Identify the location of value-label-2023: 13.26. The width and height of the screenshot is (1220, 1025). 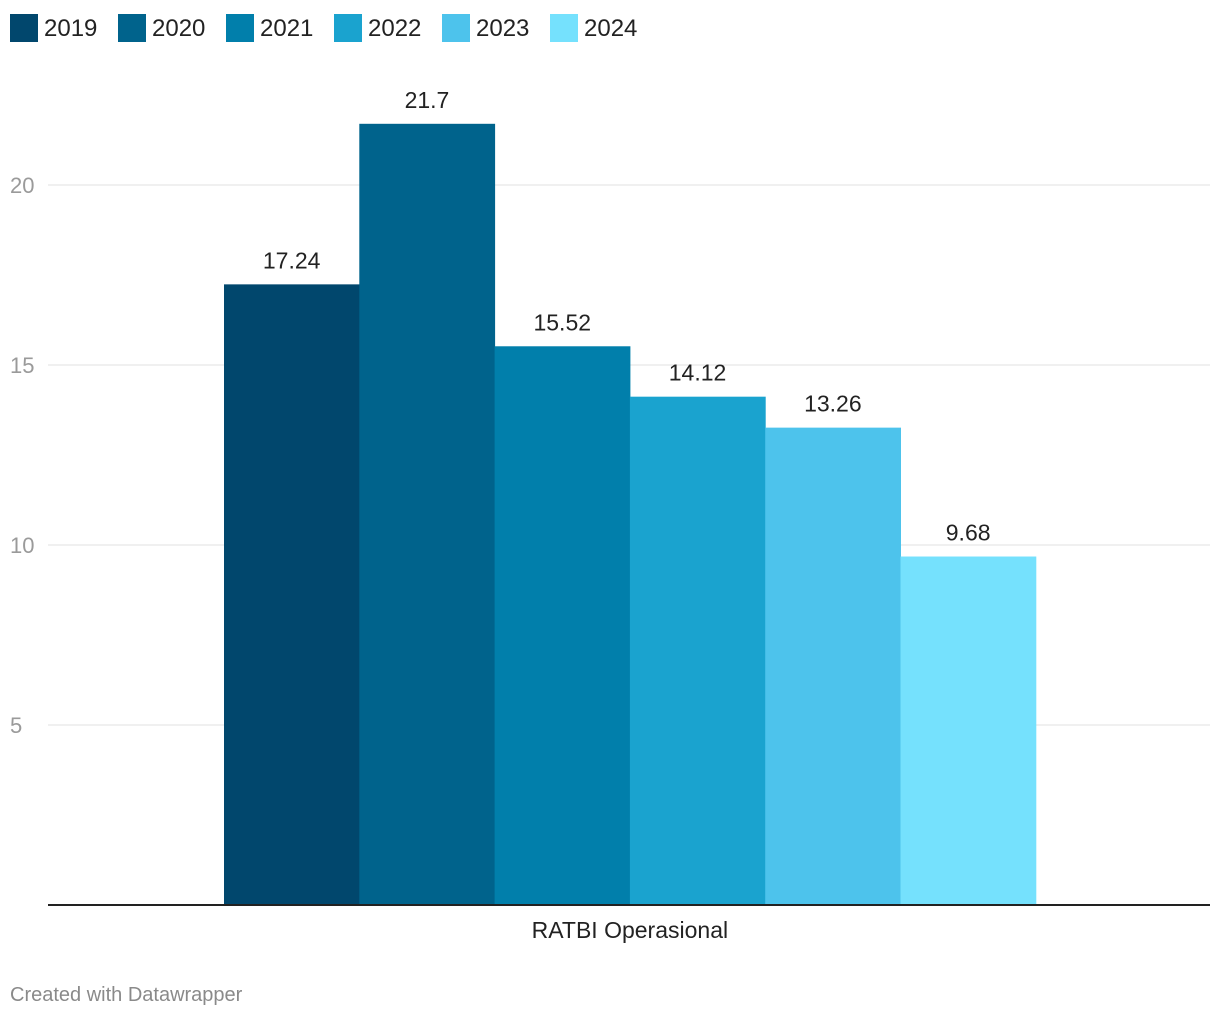
(833, 404).